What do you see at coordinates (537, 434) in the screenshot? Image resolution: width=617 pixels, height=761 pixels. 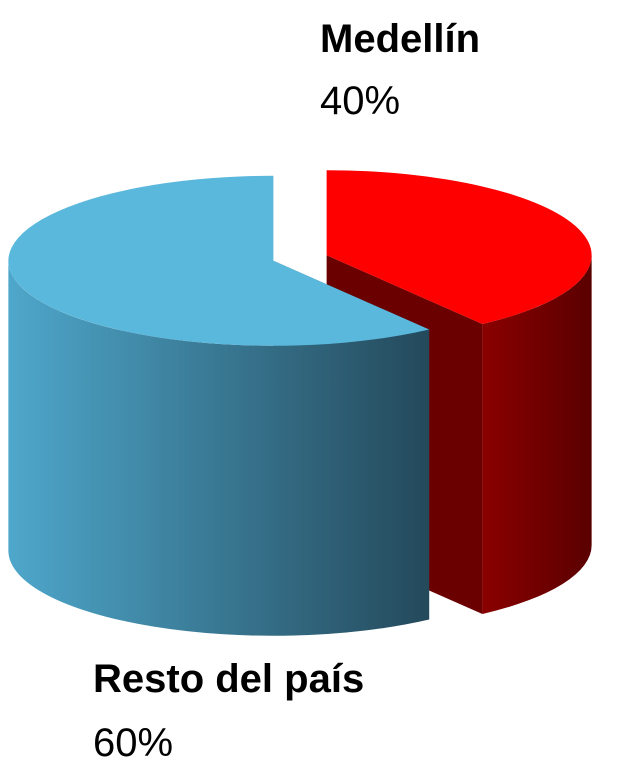 I see `slice-wall` at bounding box center [537, 434].